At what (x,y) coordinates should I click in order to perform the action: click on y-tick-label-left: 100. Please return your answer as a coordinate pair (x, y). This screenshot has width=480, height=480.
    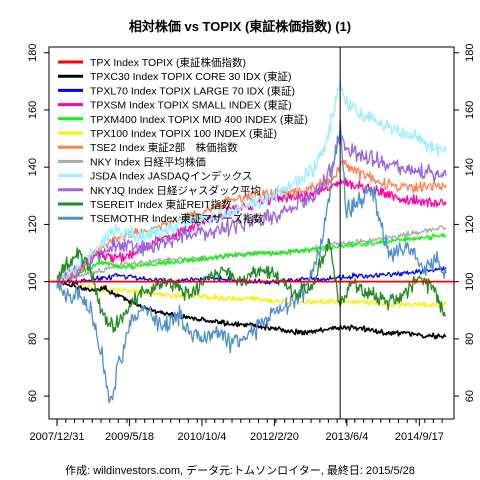
    Looking at the image, I should click on (33, 281).